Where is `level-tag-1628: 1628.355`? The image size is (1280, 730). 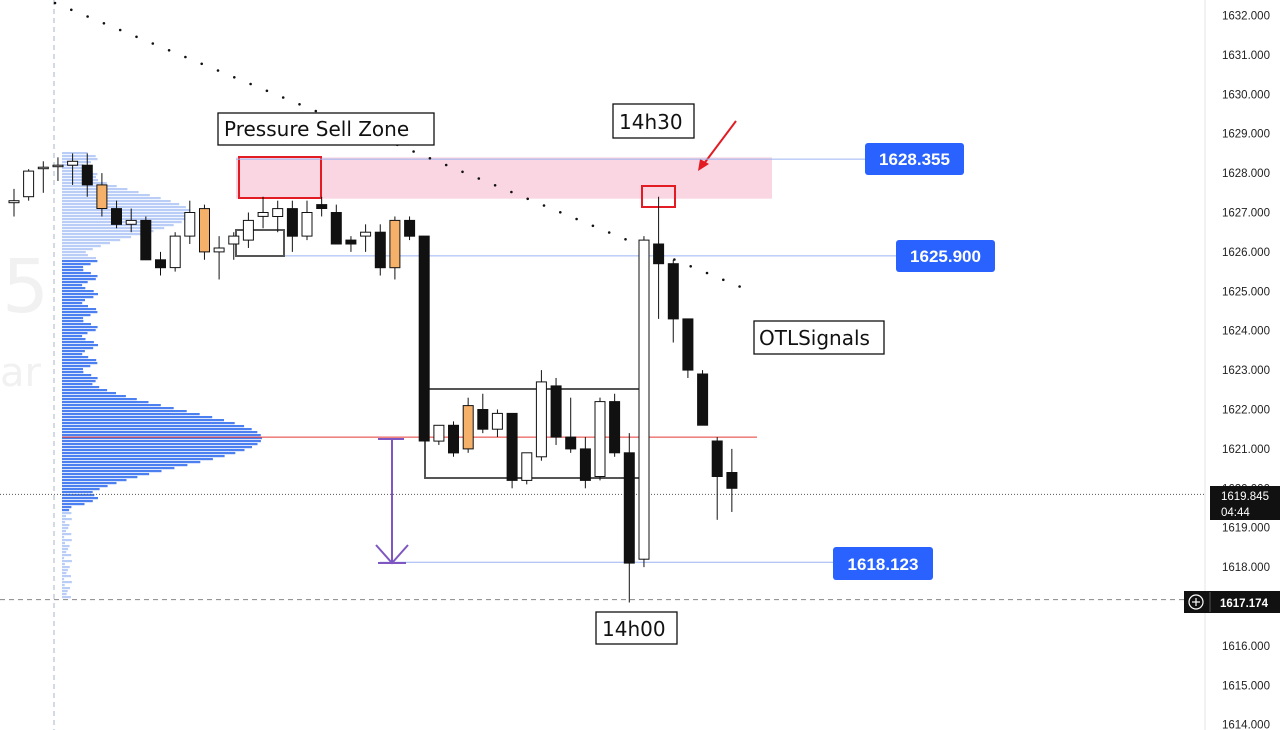 level-tag-1628: 1628.355 is located at coordinates (914, 159).